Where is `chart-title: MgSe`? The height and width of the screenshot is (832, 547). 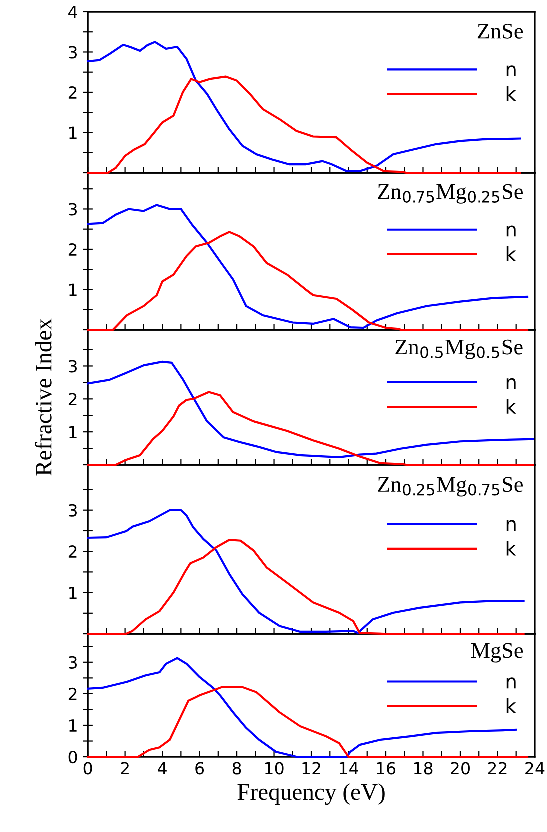 chart-title: MgSe is located at coordinates (497, 653).